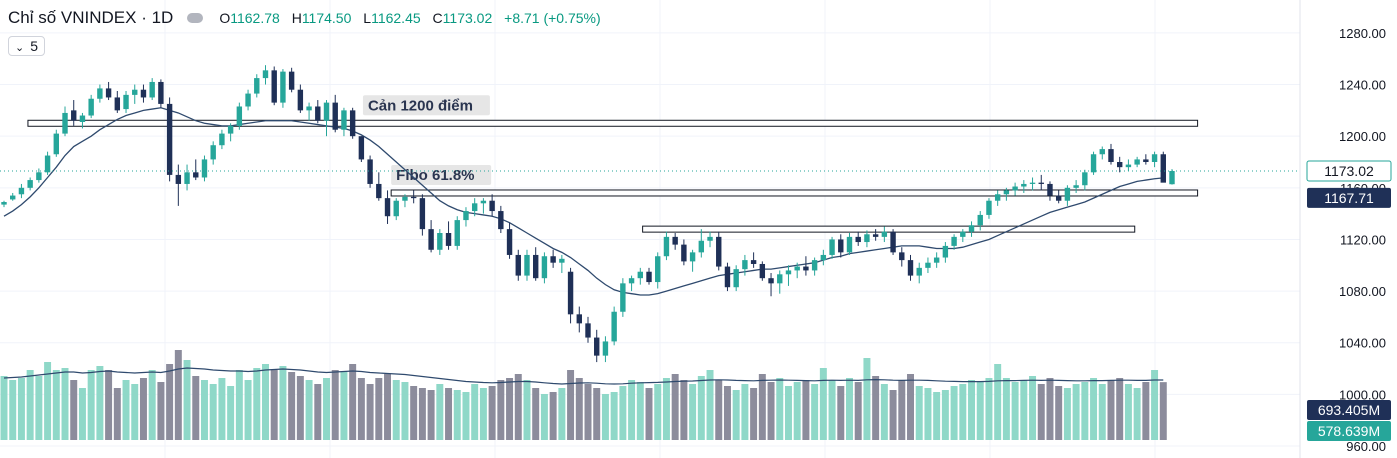 The image size is (1397, 458). I want to click on last-price-tag: 1173.02, so click(1349, 171).